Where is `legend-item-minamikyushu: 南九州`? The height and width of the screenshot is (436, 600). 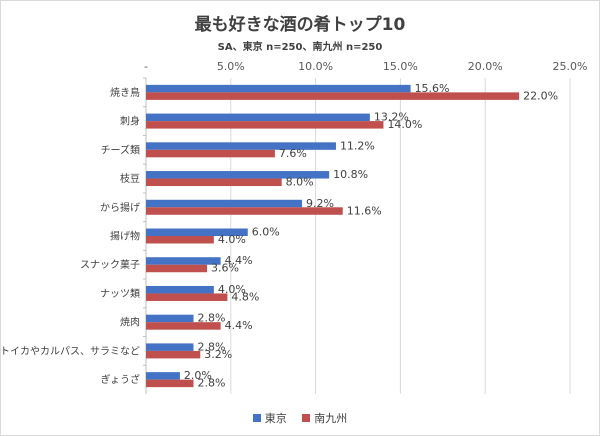 legend-item-minamikyushu: 南九州 is located at coordinates (324, 418).